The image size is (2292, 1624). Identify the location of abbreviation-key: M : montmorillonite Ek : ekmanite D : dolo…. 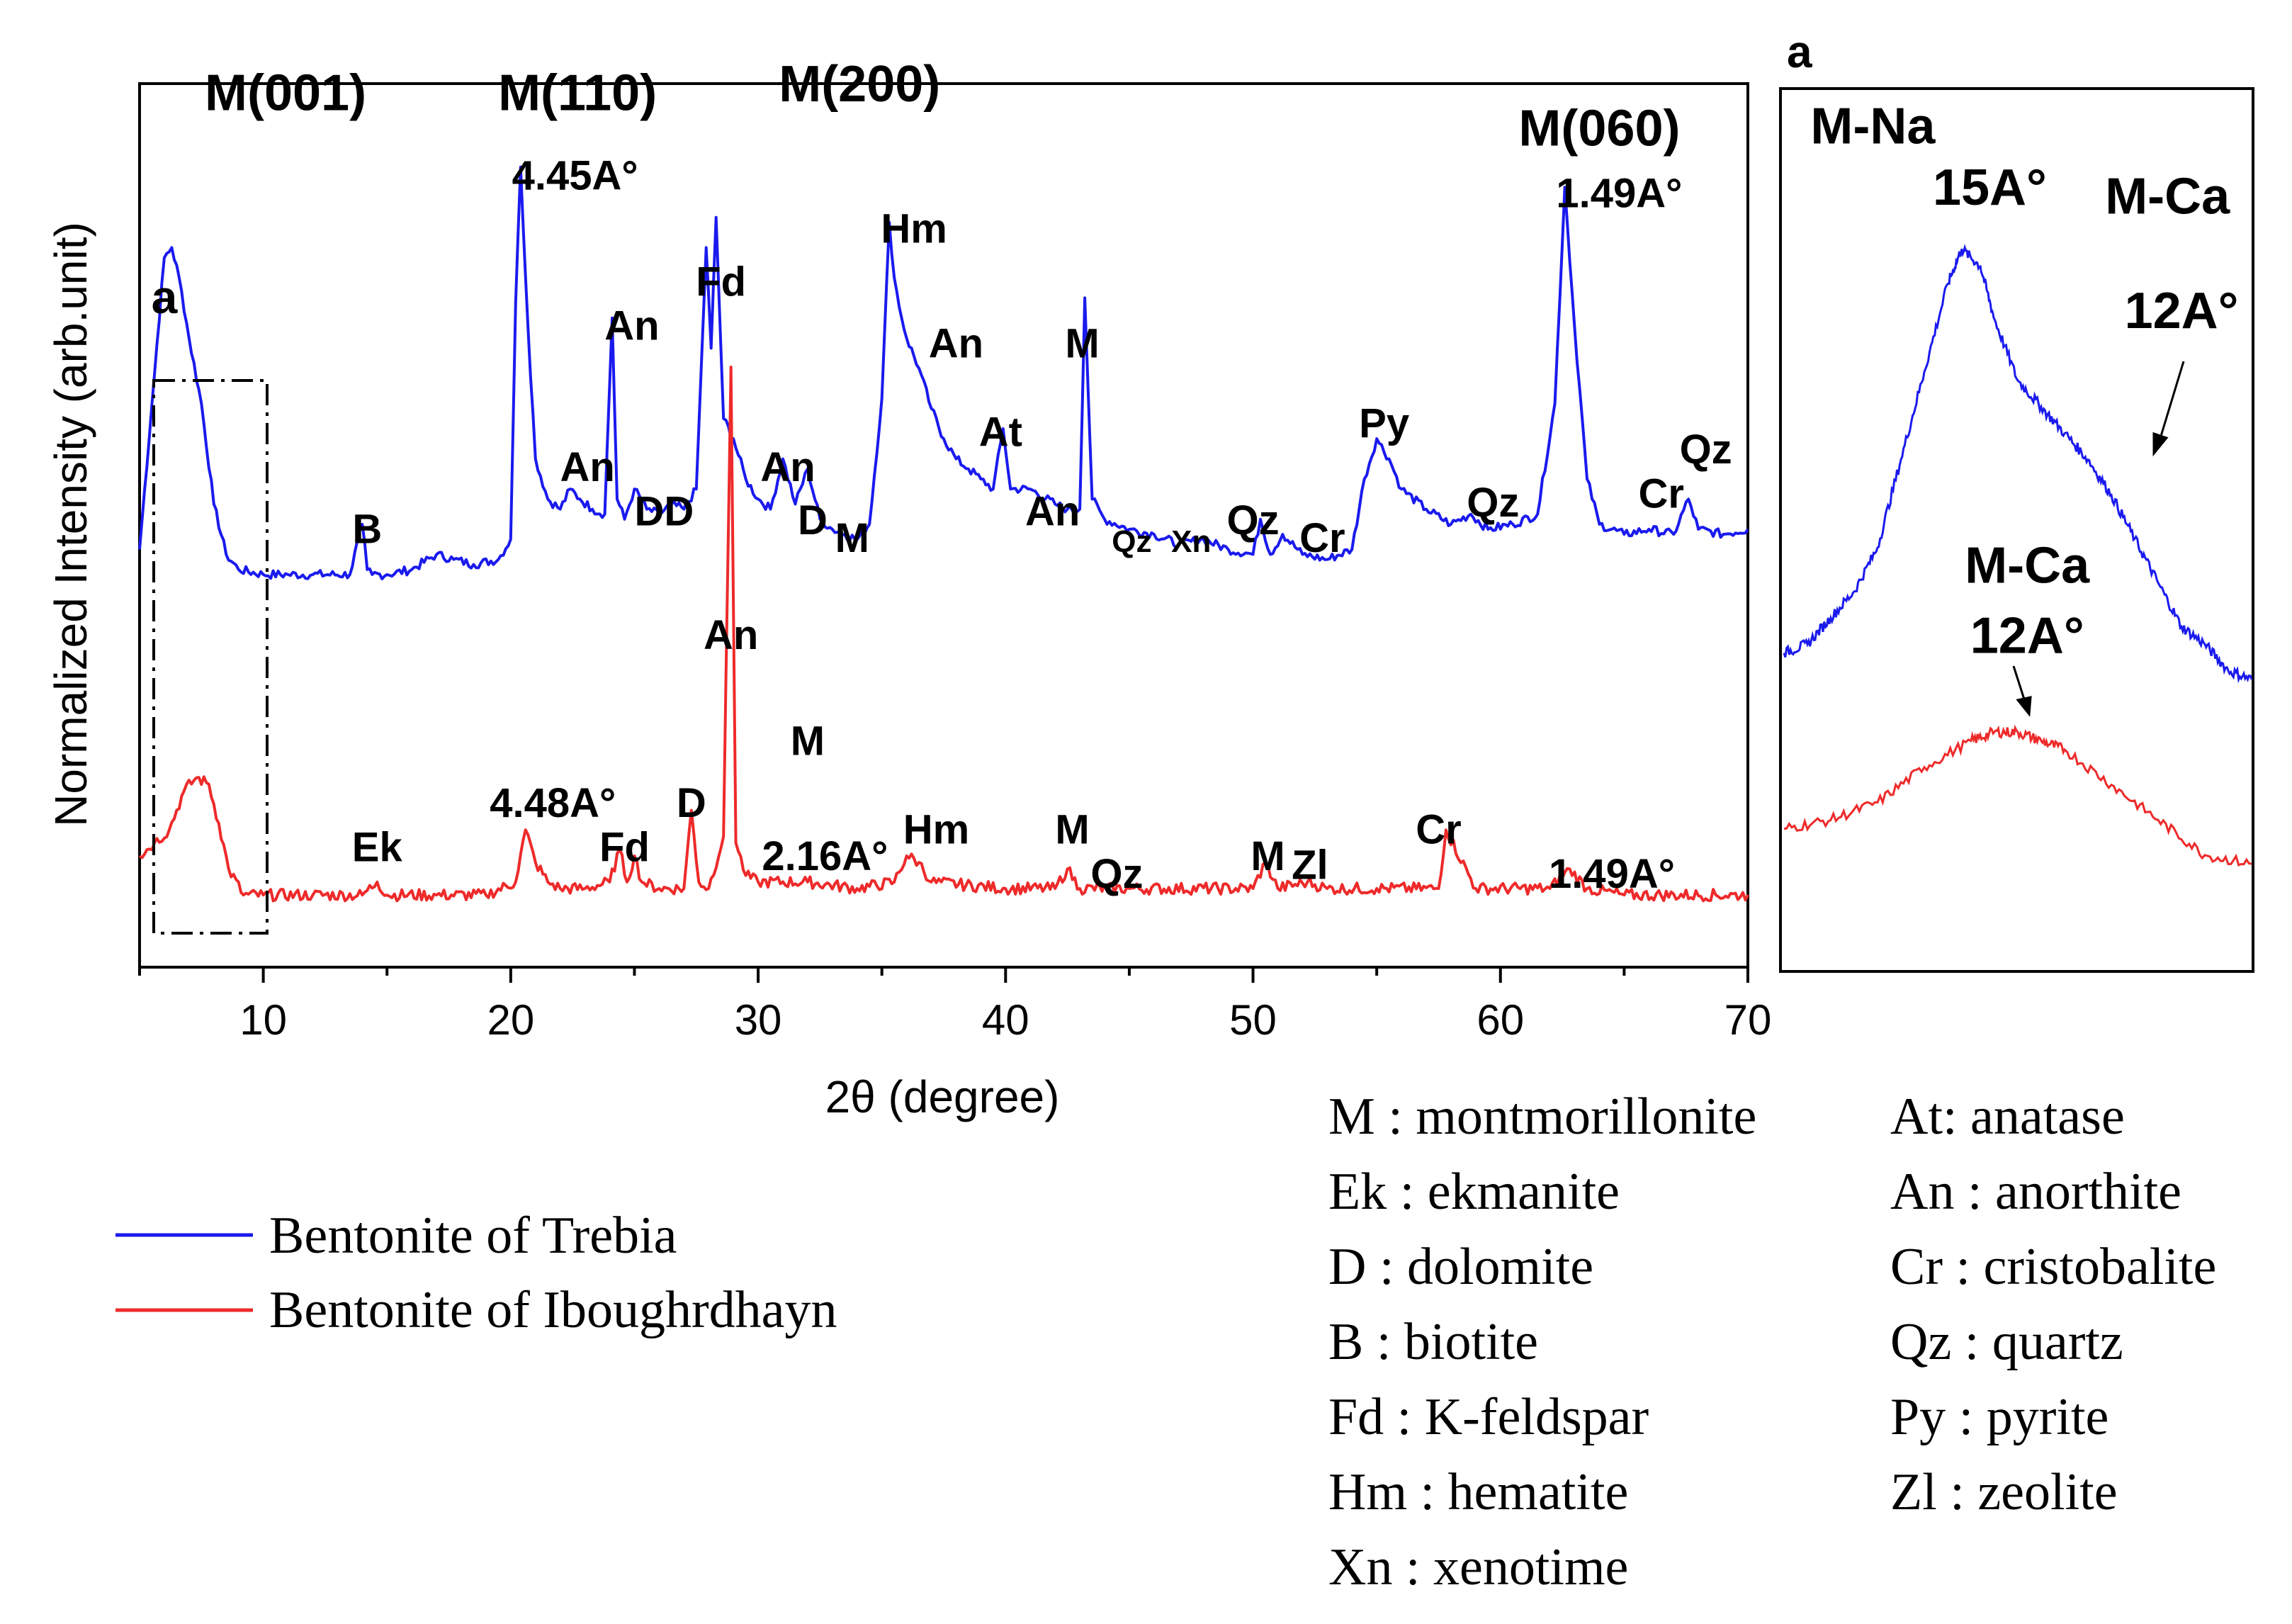
(1772, 1342).